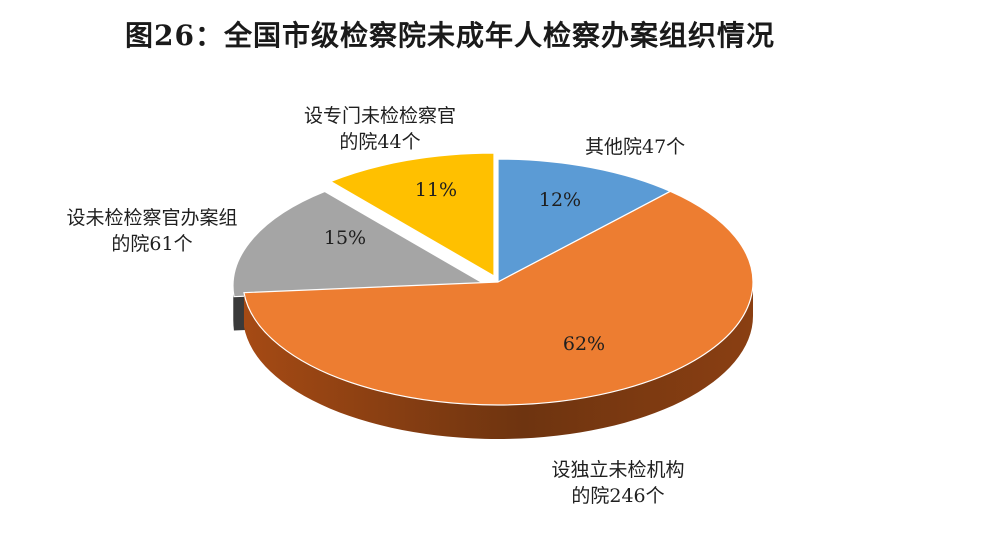  Describe the element at coordinates (379, 142) in the screenshot. I see `slice-category-label-line: 的院44个` at that location.